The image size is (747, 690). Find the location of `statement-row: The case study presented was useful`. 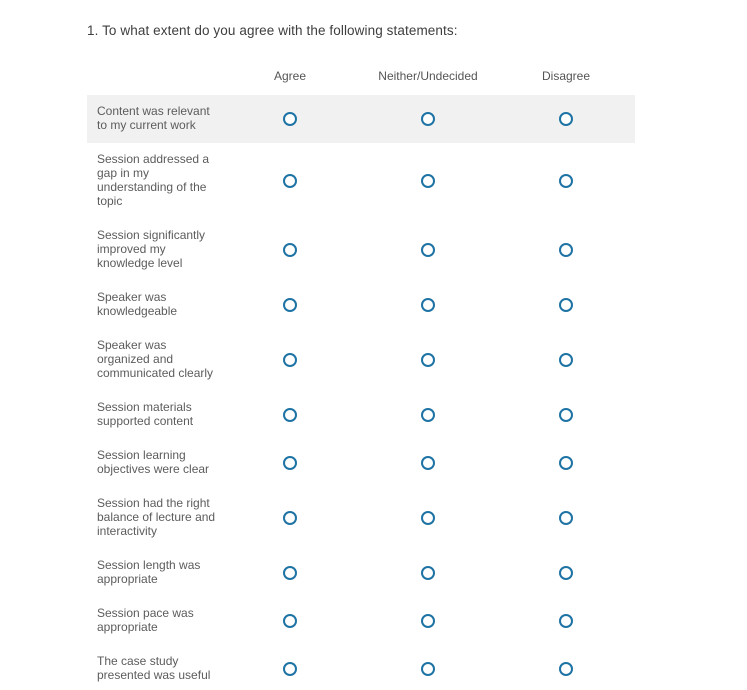

statement-row: The case study presented was useful is located at coordinates (361, 667).